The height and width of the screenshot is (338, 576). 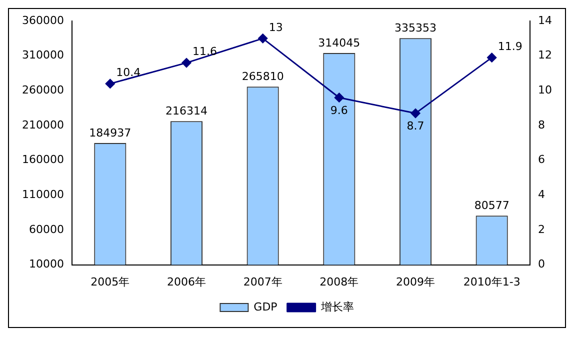 I want to click on data-label: 10.4, so click(x=128, y=73).